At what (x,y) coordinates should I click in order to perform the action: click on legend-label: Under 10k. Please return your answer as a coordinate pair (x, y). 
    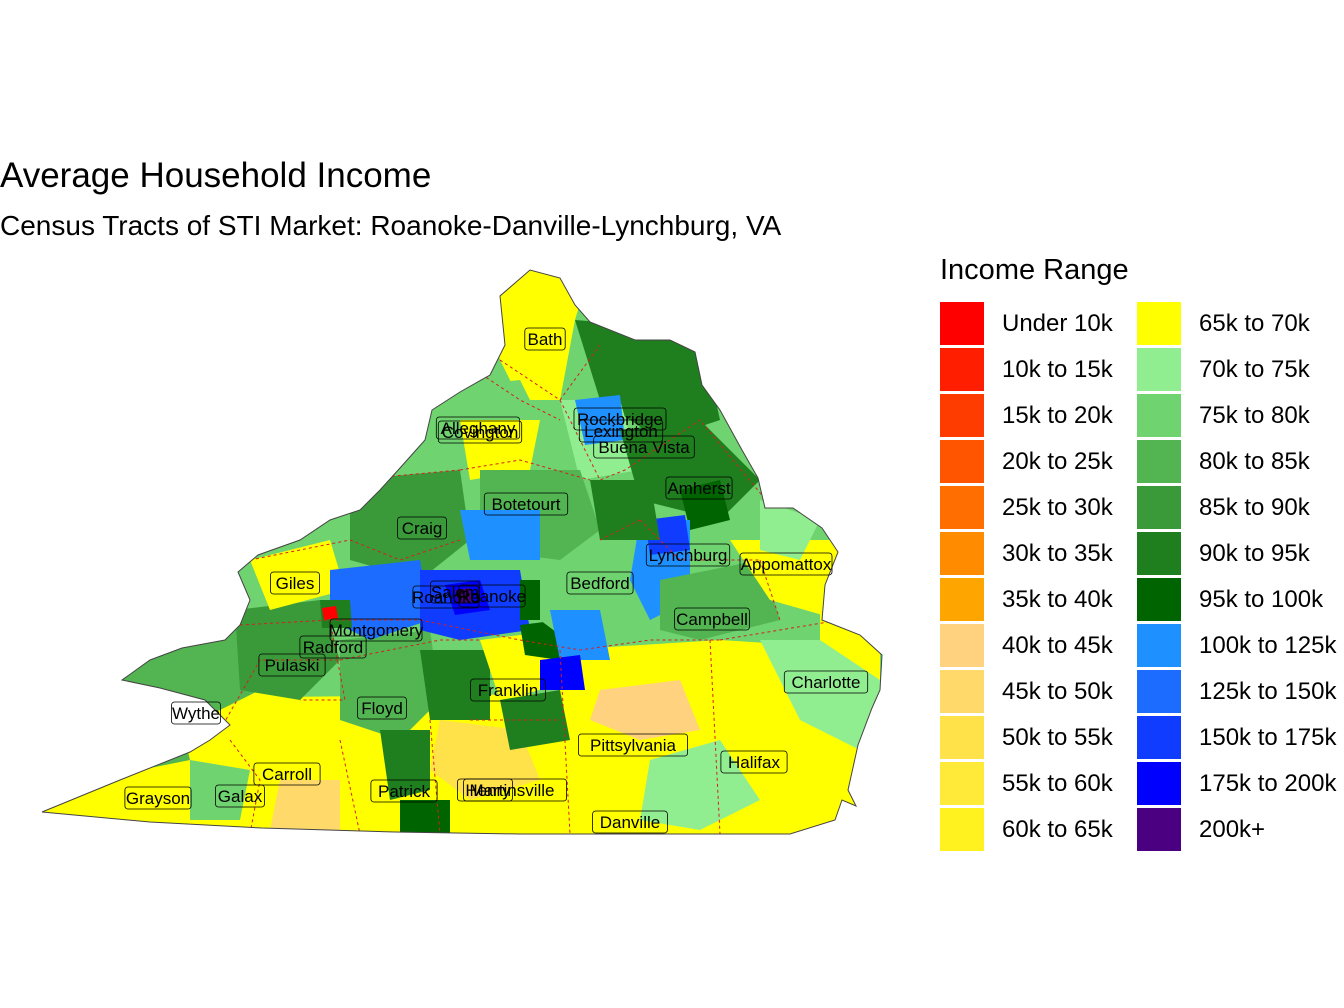
    Looking at the image, I should click on (1057, 323).